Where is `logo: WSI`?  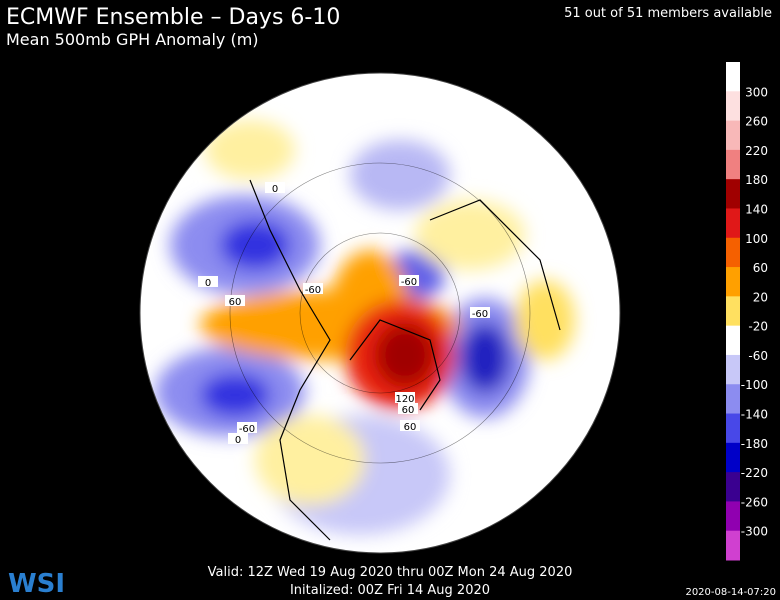
logo: WSI is located at coordinates (36, 584).